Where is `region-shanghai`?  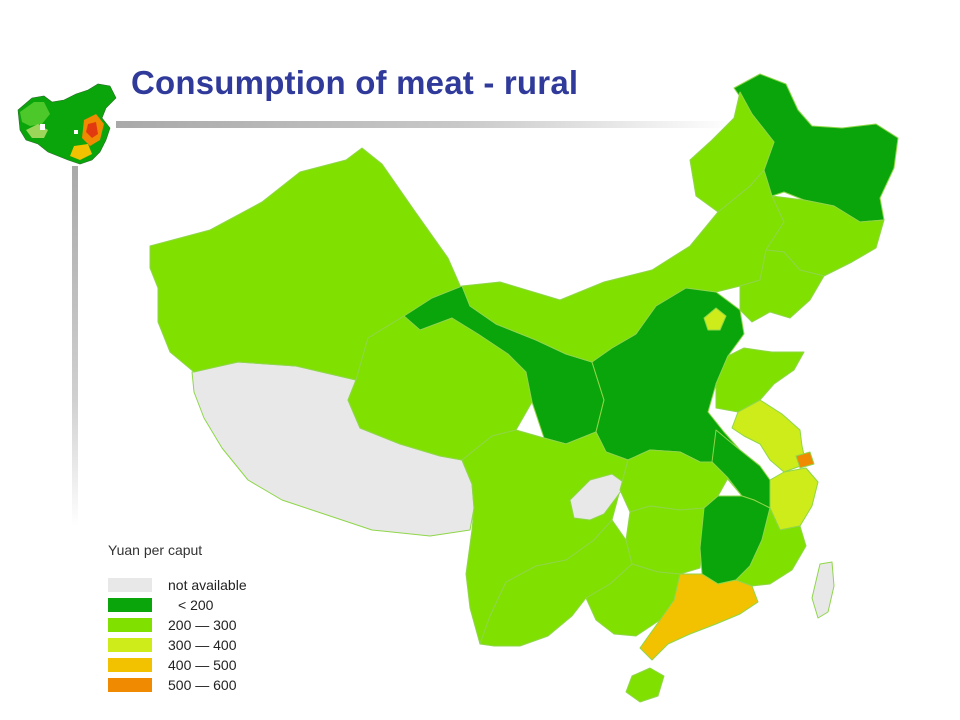 region-shanghai is located at coordinates (805, 460).